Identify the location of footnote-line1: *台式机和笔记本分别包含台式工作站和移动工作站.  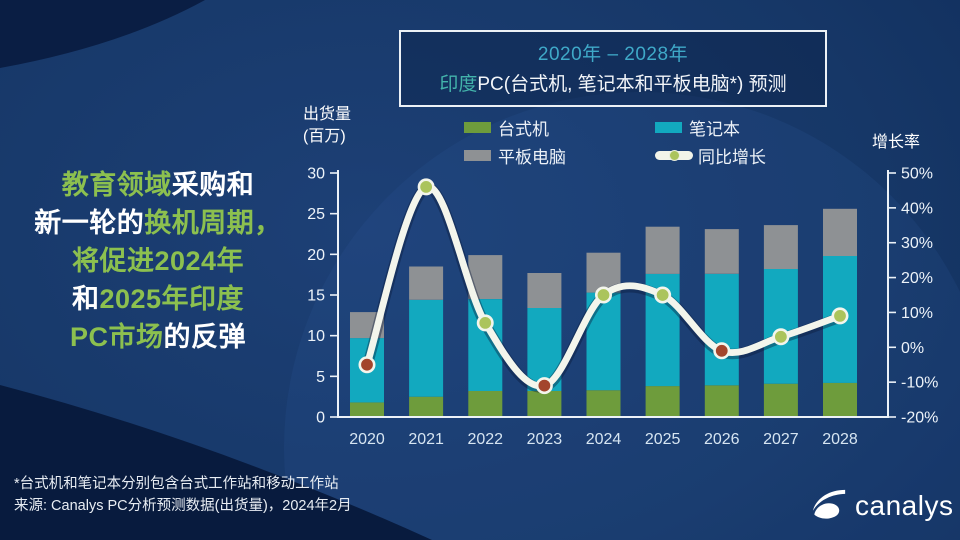
(176, 484).